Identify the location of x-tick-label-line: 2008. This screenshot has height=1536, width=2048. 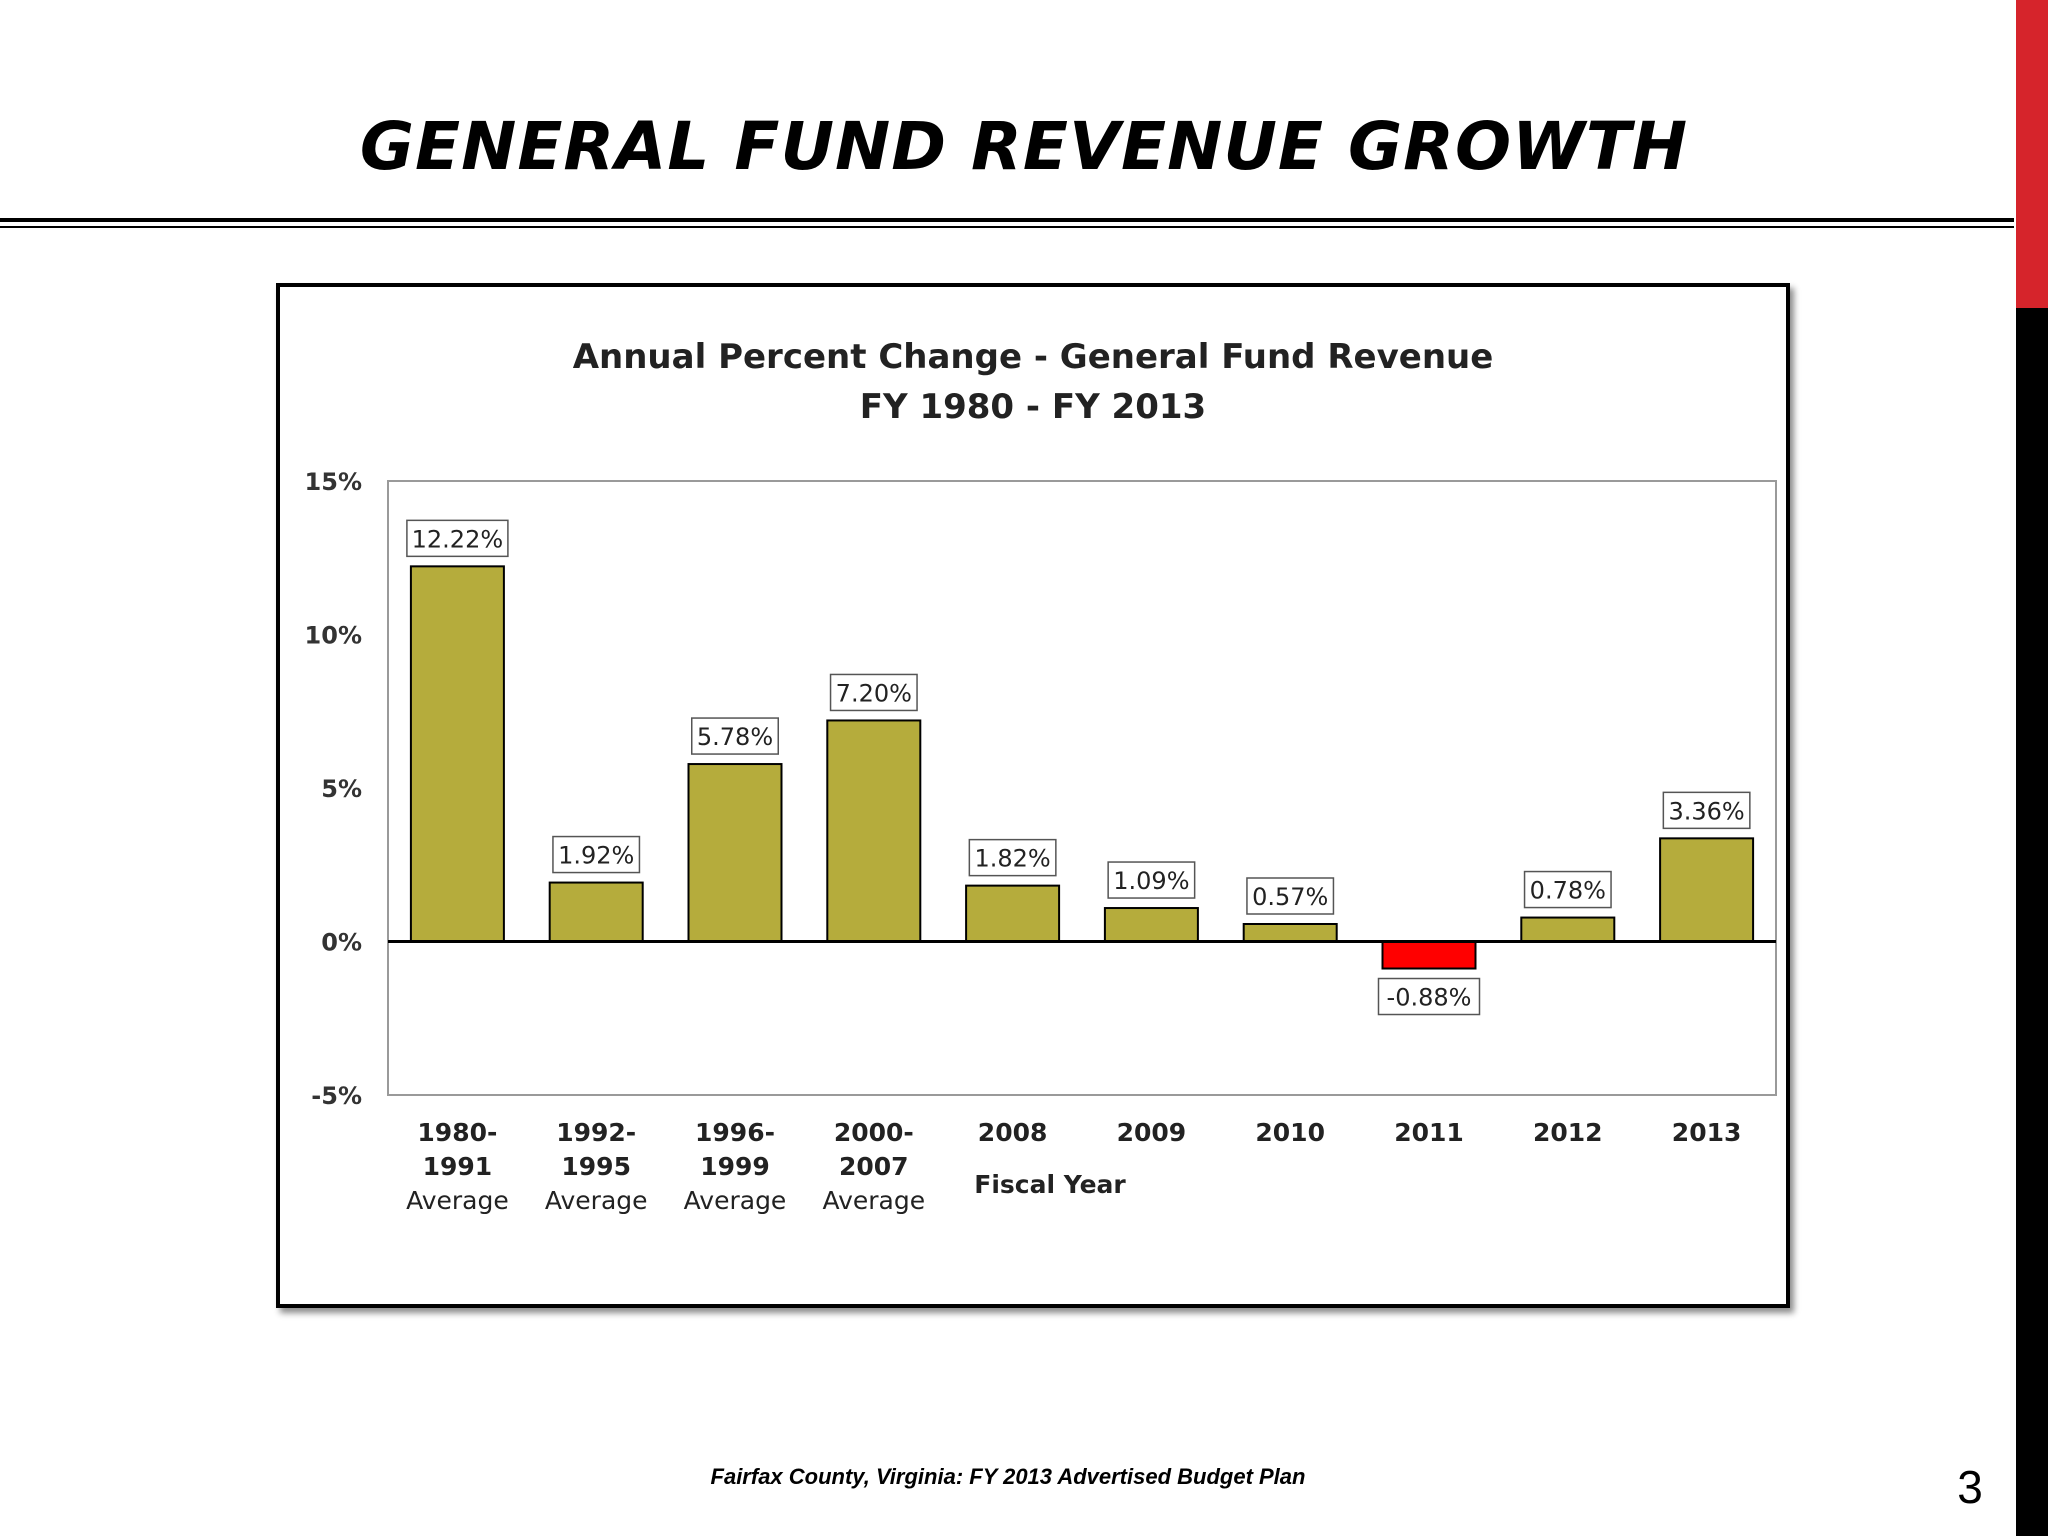
(1013, 1132).